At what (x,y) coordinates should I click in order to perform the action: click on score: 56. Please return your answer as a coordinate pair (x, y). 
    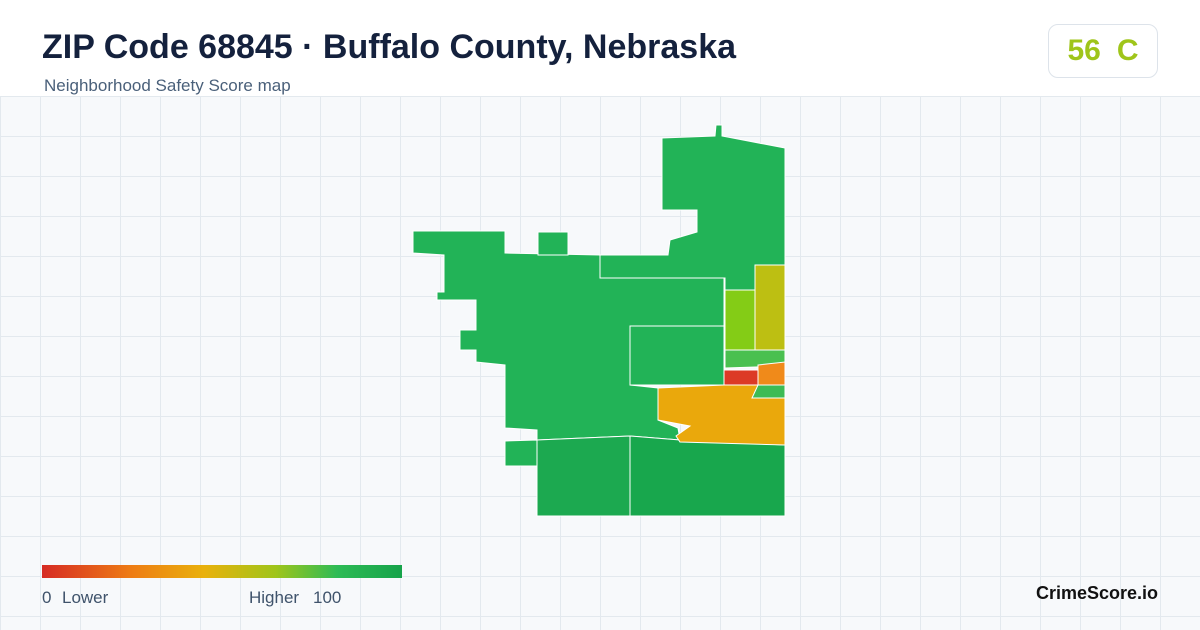
    Looking at the image, I should click on (1084, 50).